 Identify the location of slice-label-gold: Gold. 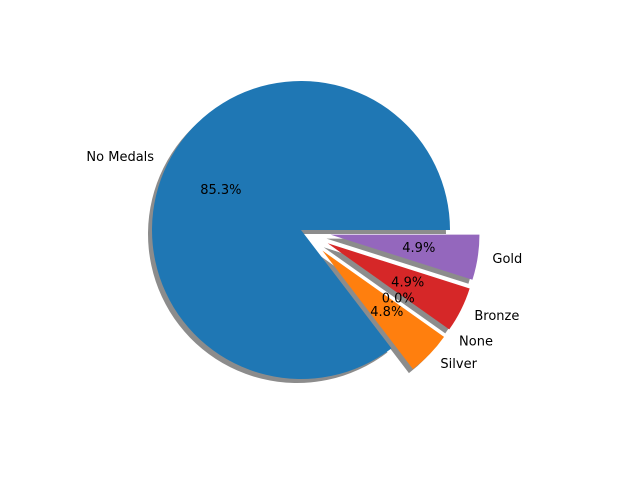
(507, 259).